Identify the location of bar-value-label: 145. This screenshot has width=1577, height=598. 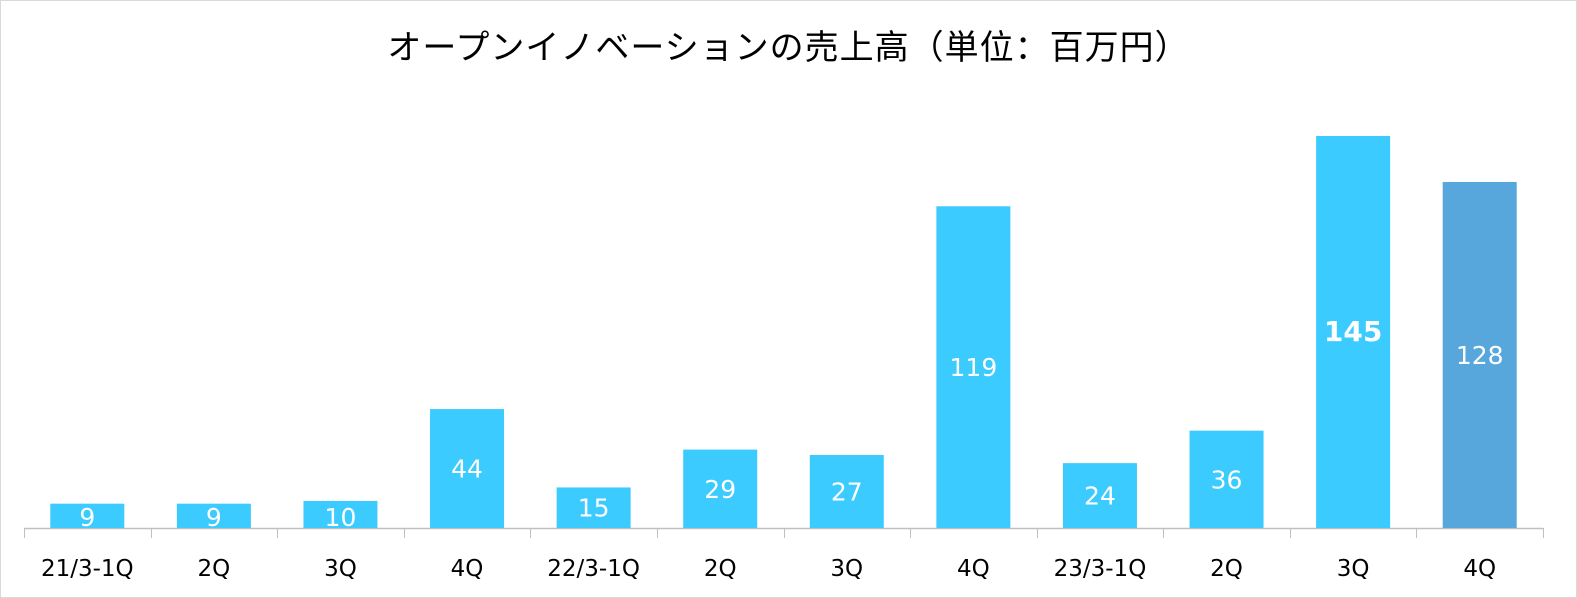
(1353, 331).